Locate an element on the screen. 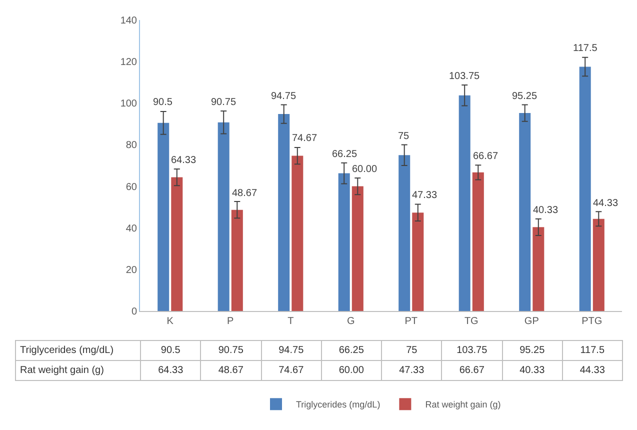 The height and width of the screenshot is (430, 637). text: Triglycerides (mg/dL) is located at coordinates (67, 350).